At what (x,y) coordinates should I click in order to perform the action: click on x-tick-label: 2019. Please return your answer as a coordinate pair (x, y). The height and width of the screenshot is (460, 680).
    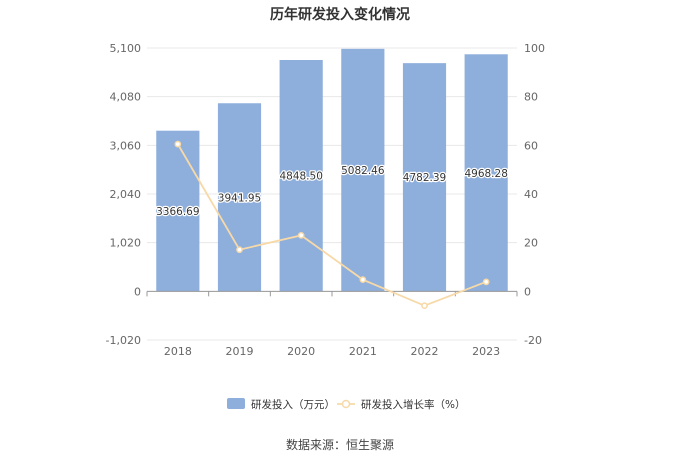
    Looking at the image, I should click on (240, 351).